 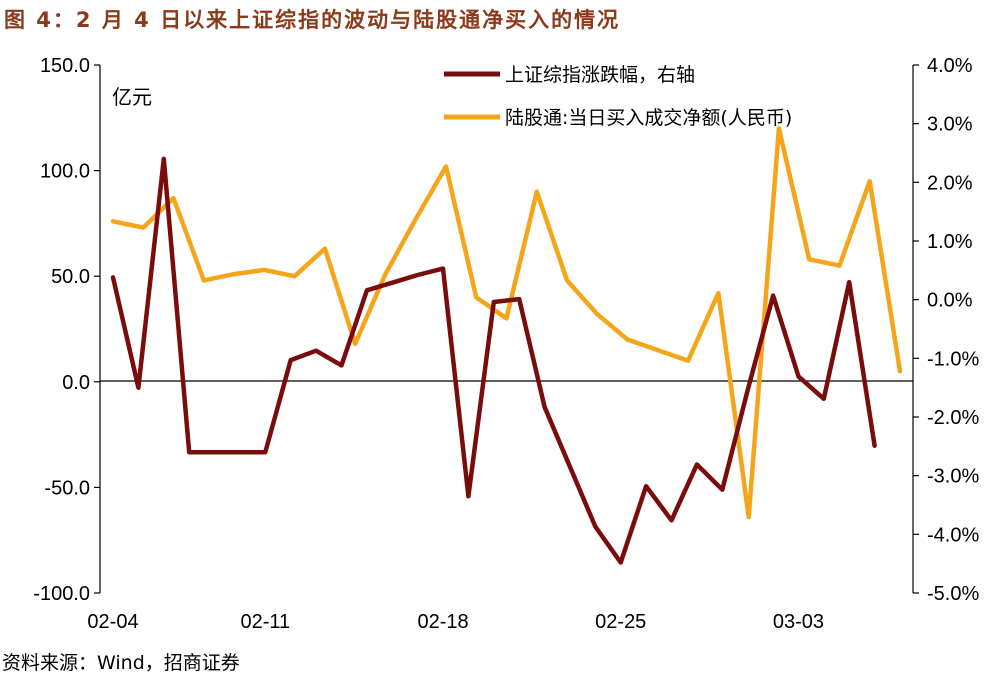 What do you see at coordinates (265, 622) in the screenshot?
I see `x-tick-label: 02-11` at bounding box center [265, 622].